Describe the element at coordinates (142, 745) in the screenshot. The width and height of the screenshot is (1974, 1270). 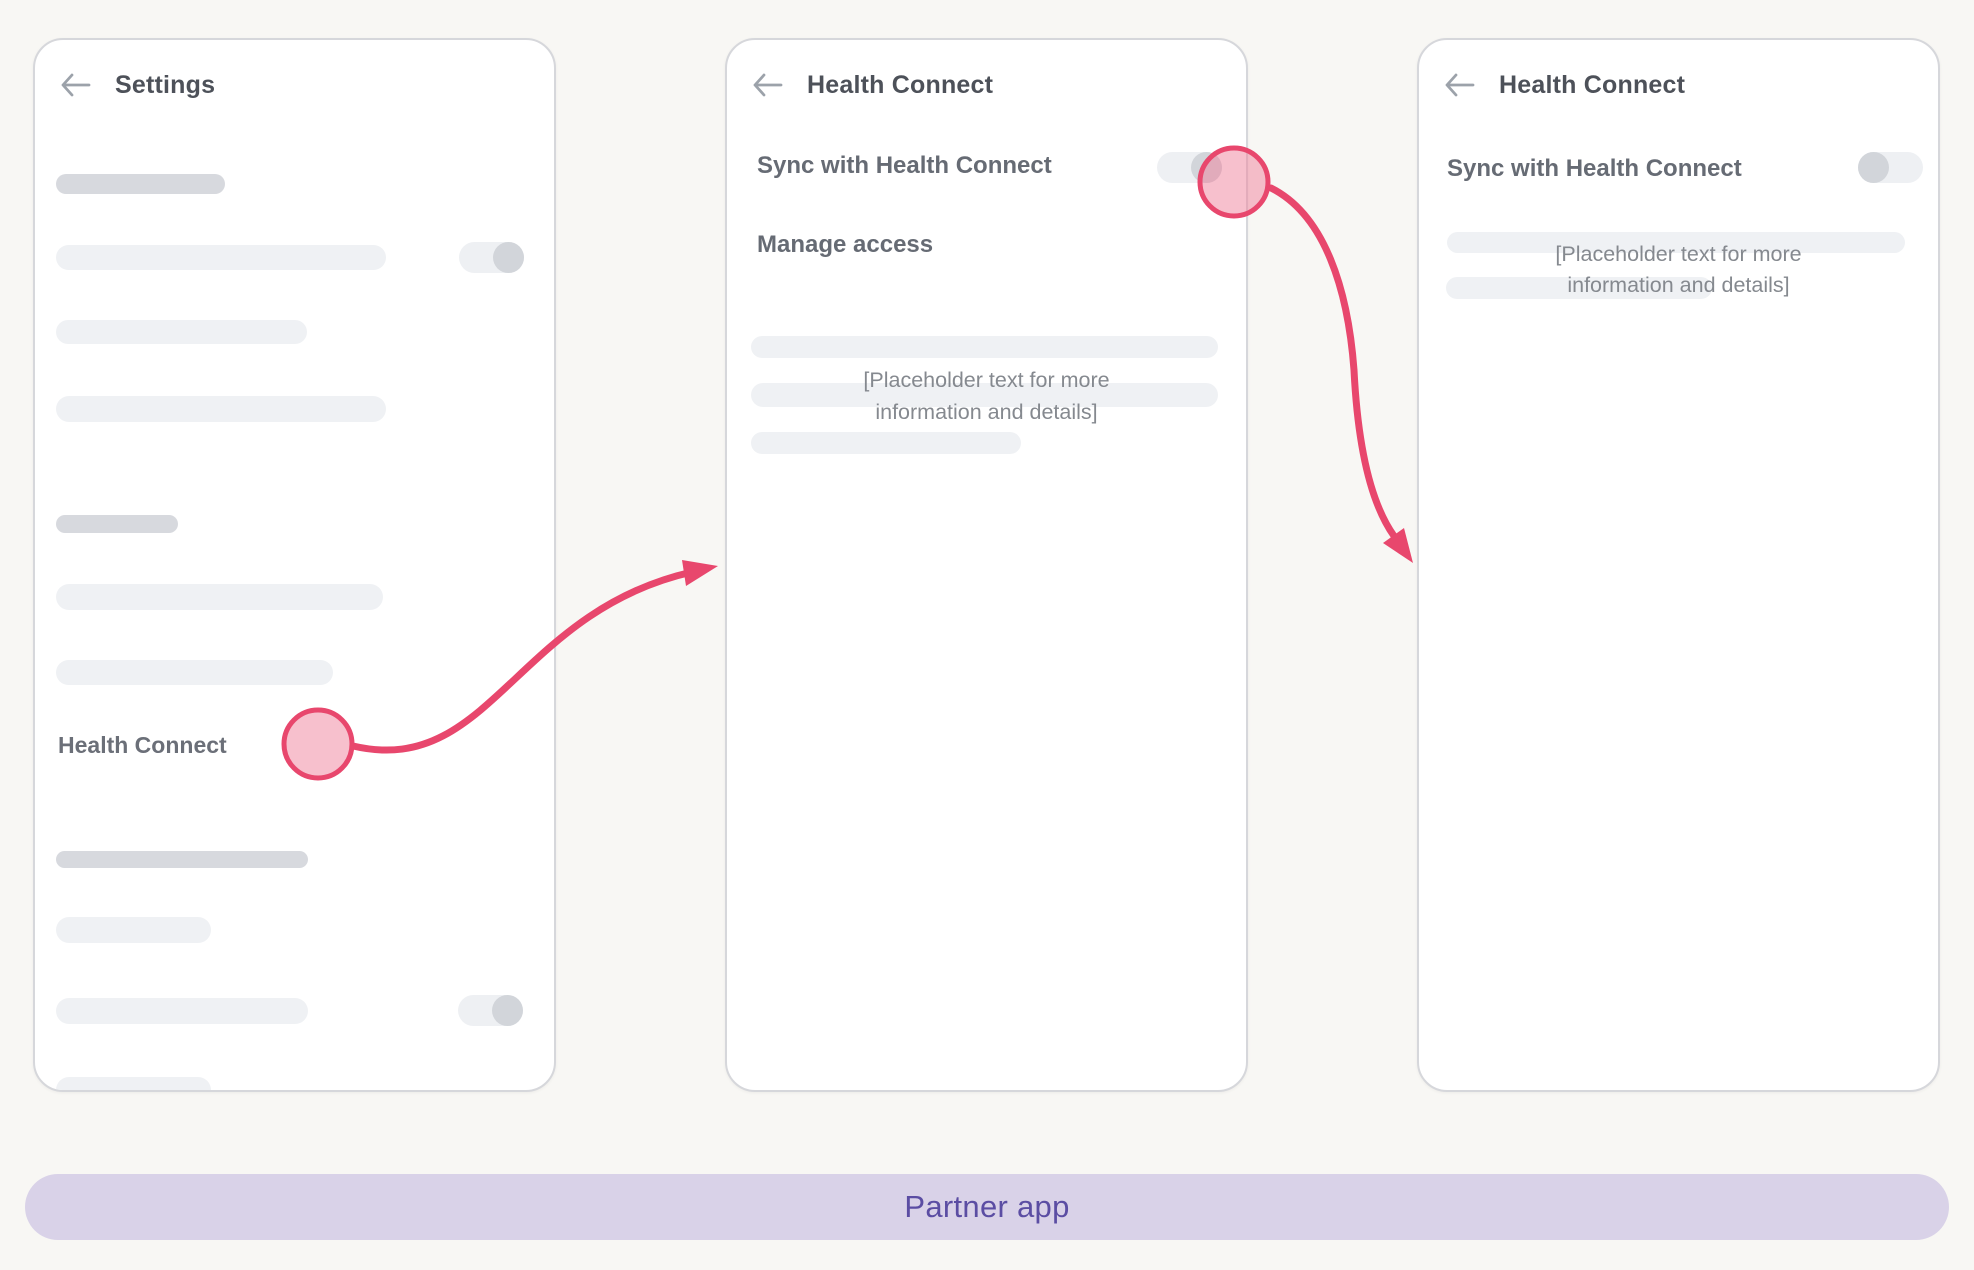
I see `health-connect-menu-item: Health Connect` at that location.